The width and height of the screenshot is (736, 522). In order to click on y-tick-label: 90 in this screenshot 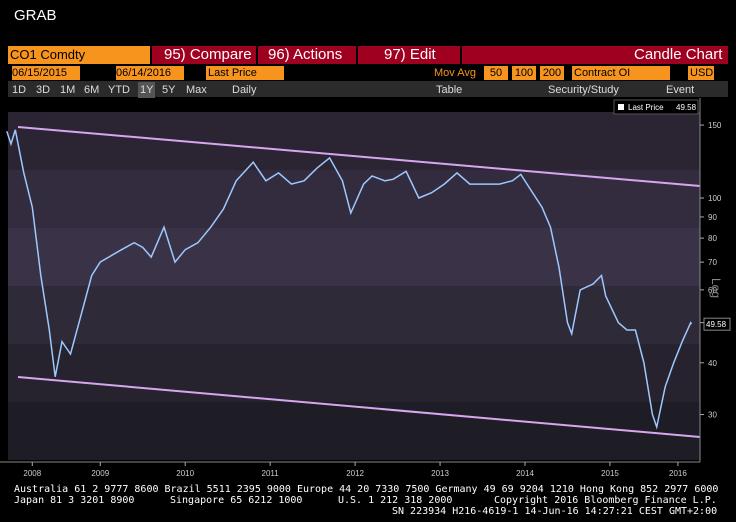, I will do `click(712, 217)`.